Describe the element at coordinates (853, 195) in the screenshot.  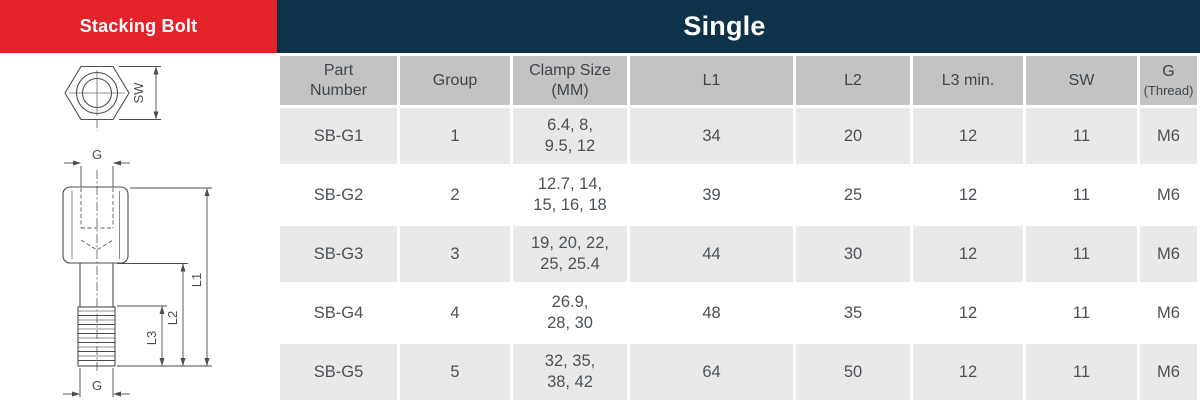
I see `cell-l2: 25` at that location.